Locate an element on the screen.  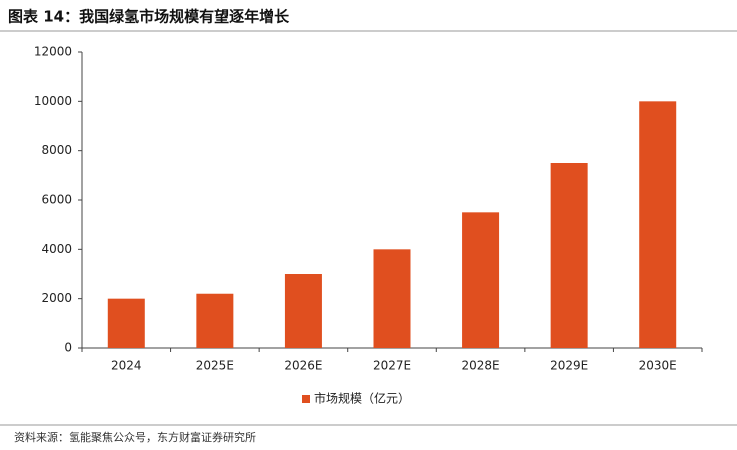
legend-swatch is located at coordinates (306, 399).